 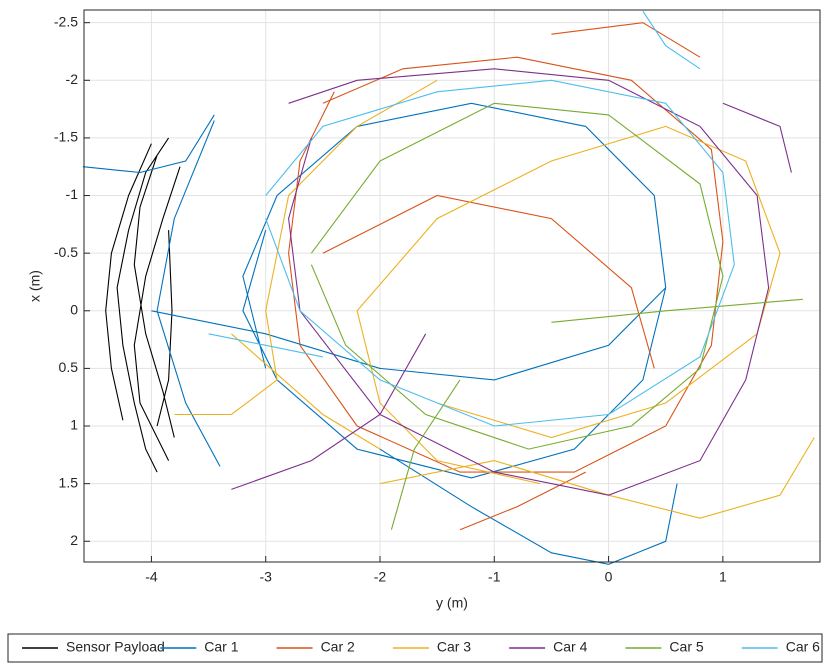 What do you see at coordinates (72, 194) in the screenshot?
I see `y-tick-label: -1` at bounding box center [72, 194].